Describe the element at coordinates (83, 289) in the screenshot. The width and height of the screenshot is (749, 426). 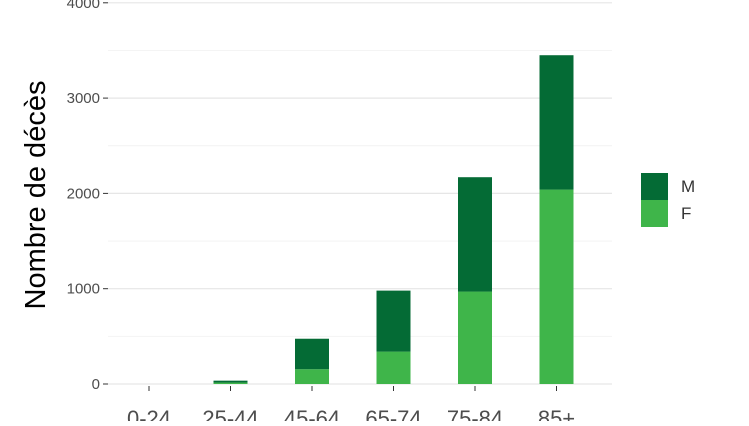
I see `y-tick-label: 1000` at that location.